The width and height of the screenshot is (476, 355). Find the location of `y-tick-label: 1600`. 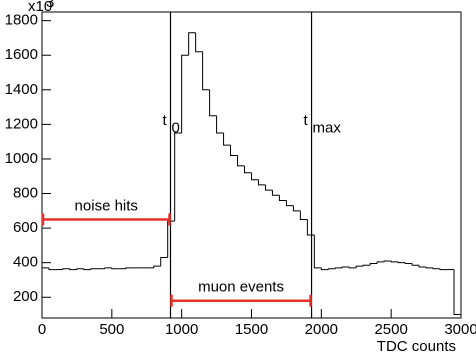

y-tick-label: 1600 is located at coordinates (21, 54).